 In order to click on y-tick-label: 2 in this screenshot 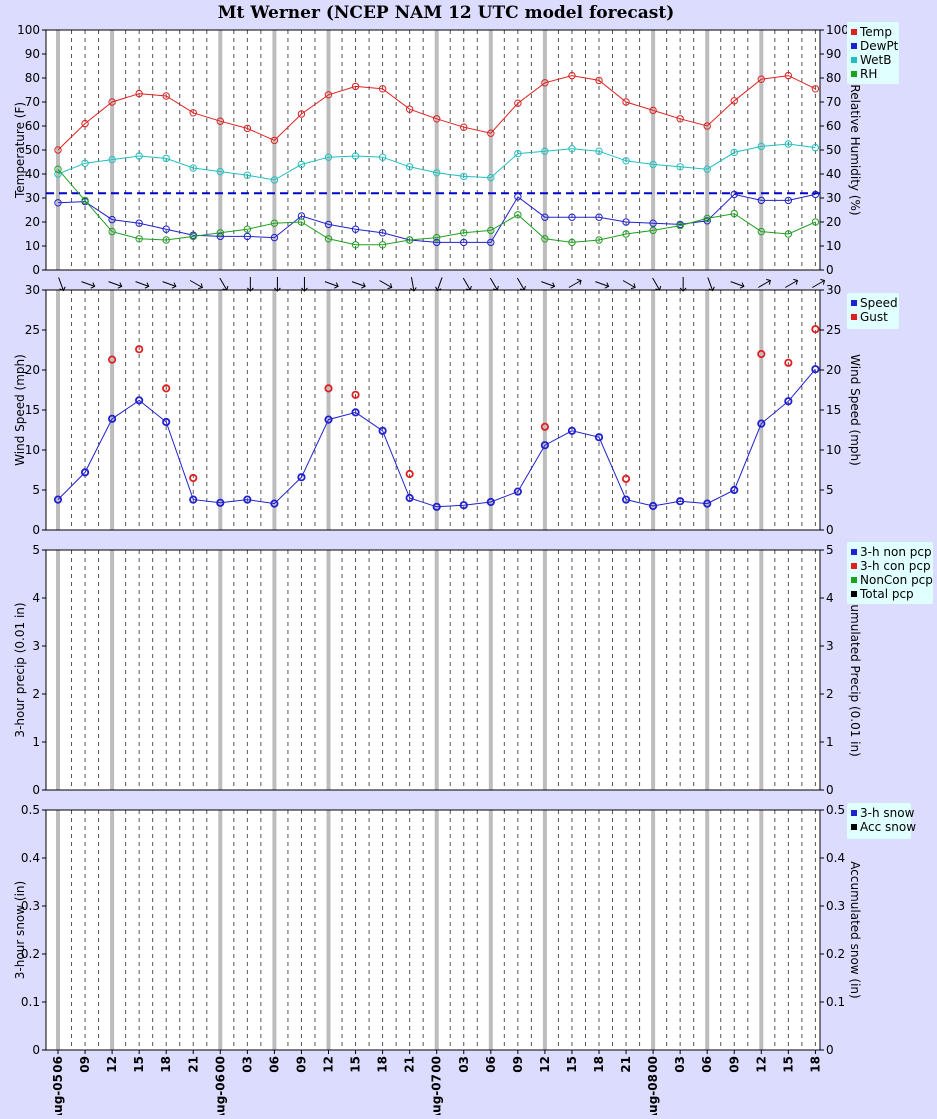, I will do `click(36, 694)`.